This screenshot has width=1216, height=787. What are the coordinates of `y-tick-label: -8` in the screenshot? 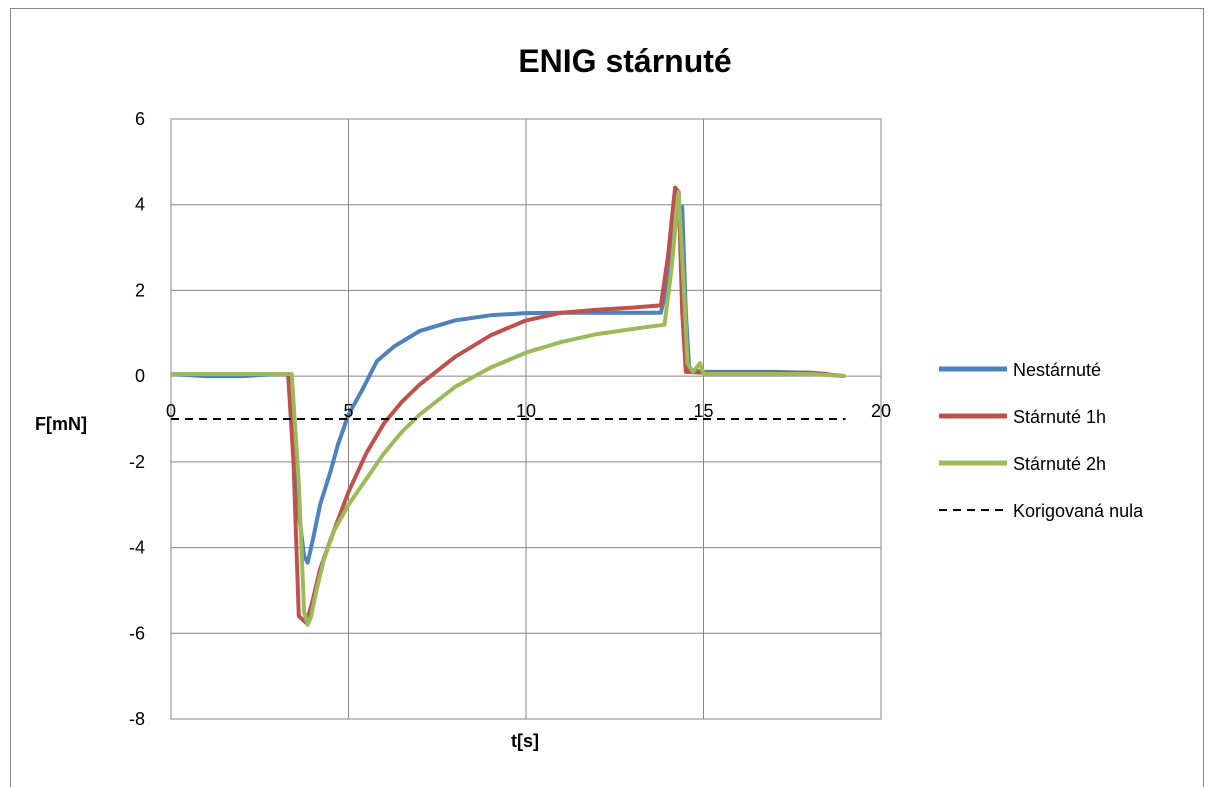 It's located at (137, 719).